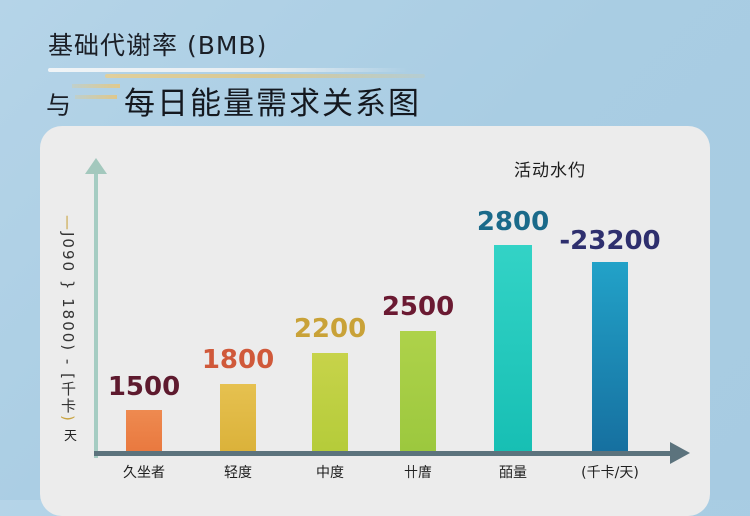 The image size is (750, 516). What do you see at coordinates (144, 473) in the screenshot?
I see `category-label: 久坐者` at bounding box center [144, 473].